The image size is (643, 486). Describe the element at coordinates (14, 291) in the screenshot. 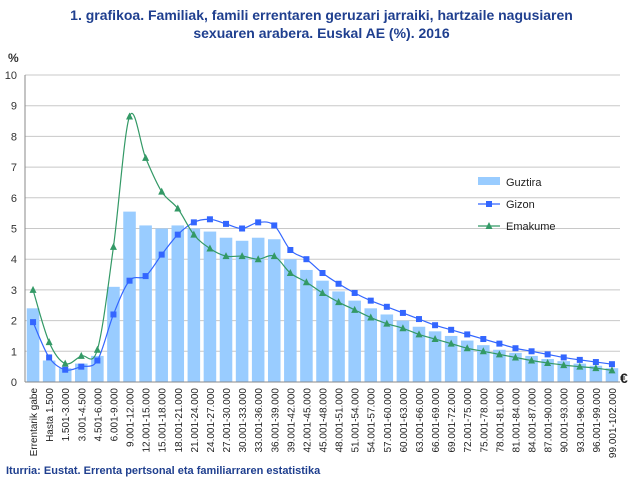

I see `y-tick-label-3: 3` at that location.